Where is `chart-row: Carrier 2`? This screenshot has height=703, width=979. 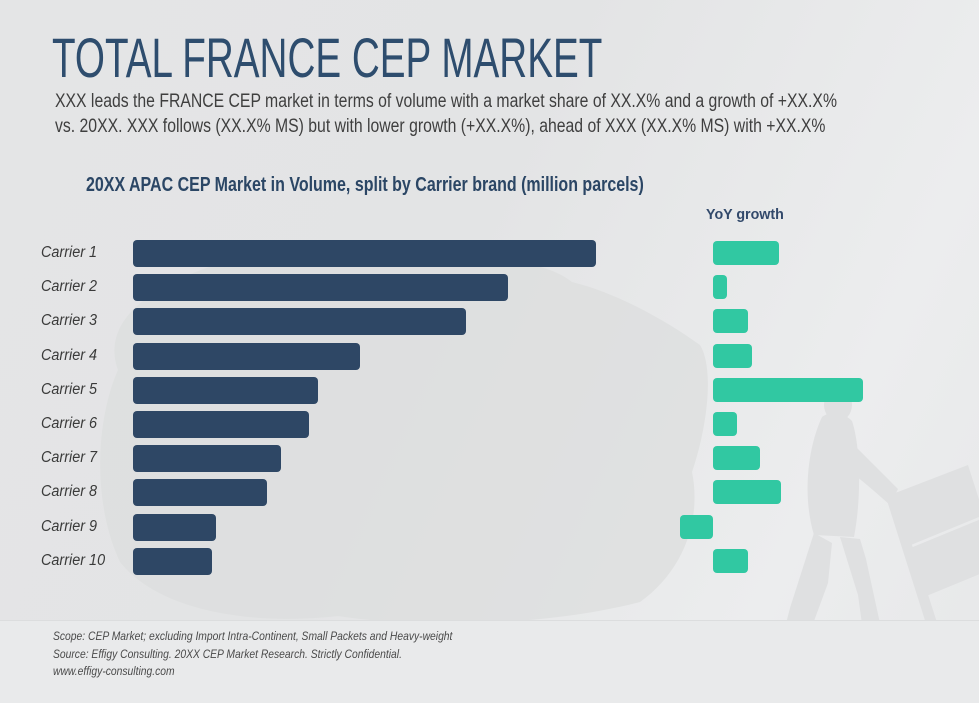
chart-row: Carrier 2 is located at coordinates (489, 287).